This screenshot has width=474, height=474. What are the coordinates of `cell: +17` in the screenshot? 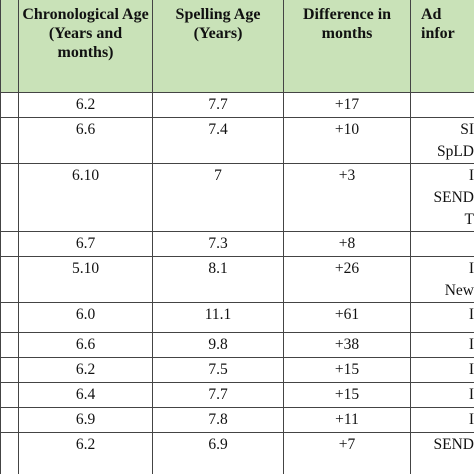 It's located at (347, 105).